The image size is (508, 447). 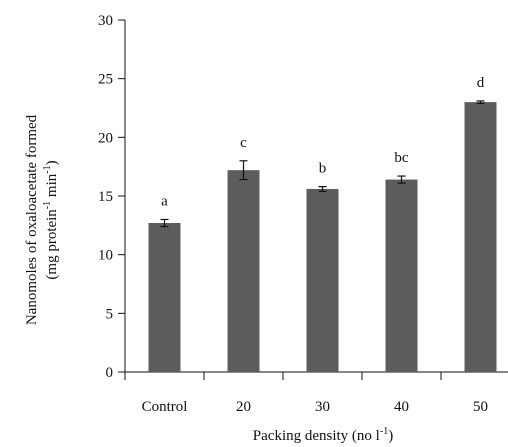 I want to click on y-axis: 0 5 10 15 20 25 30, so click(x=112, y=197).